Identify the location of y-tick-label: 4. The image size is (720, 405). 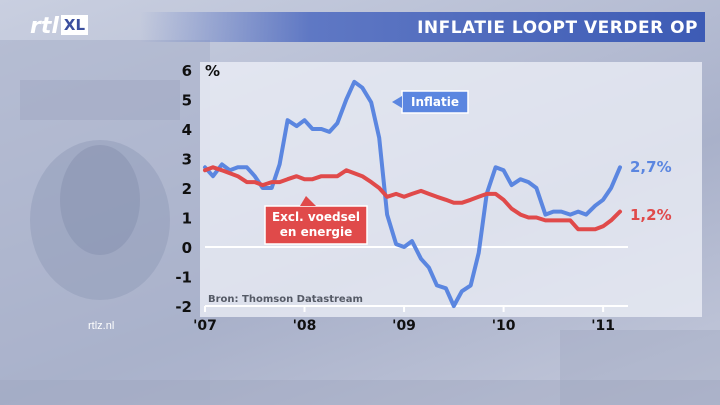
(187, 130).